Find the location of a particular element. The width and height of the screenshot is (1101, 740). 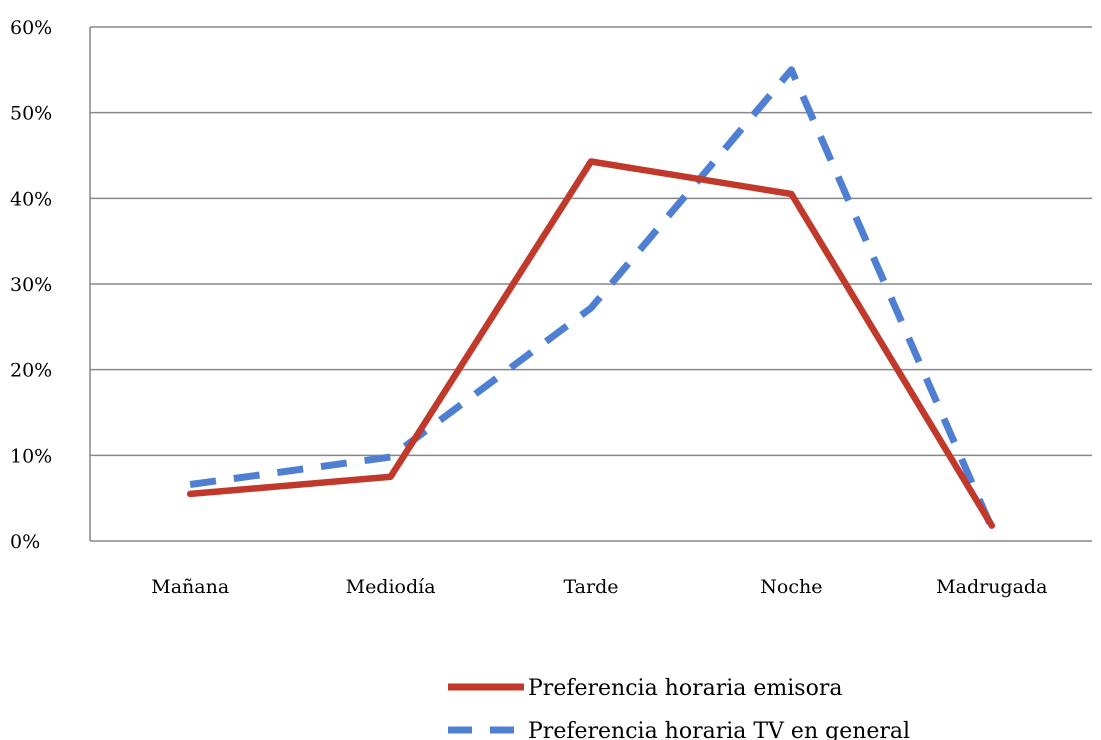

y-tick-label: 40% is located at coordinates (31, 199).